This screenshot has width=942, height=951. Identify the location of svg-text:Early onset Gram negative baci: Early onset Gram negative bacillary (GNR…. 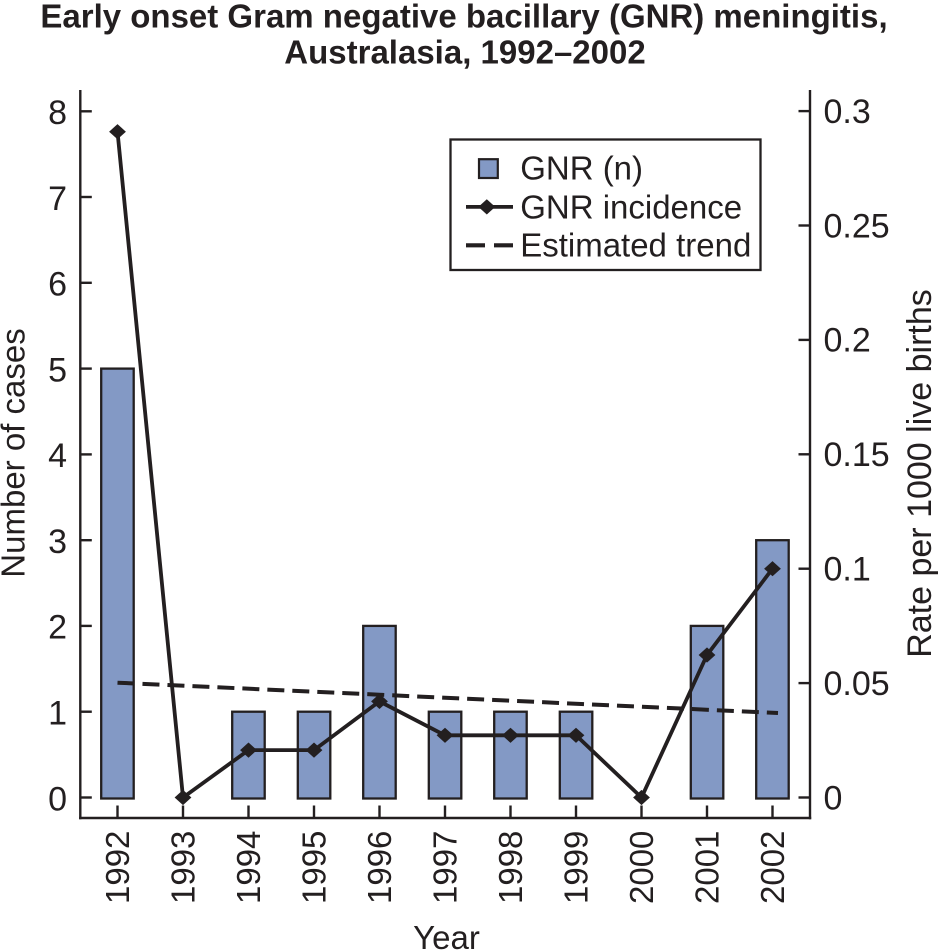
(463, 17).